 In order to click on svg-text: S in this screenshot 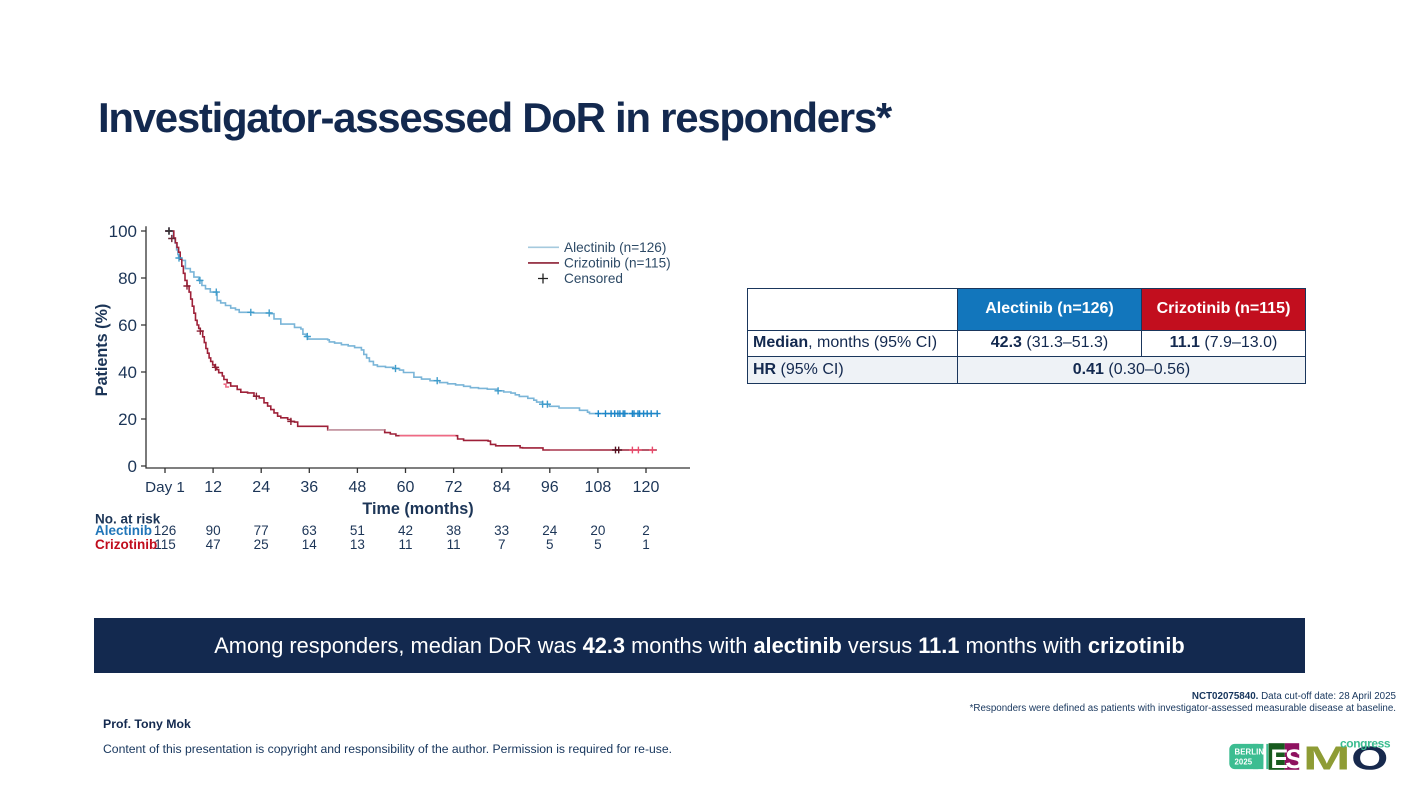, I will do `click(1294, 759)`.